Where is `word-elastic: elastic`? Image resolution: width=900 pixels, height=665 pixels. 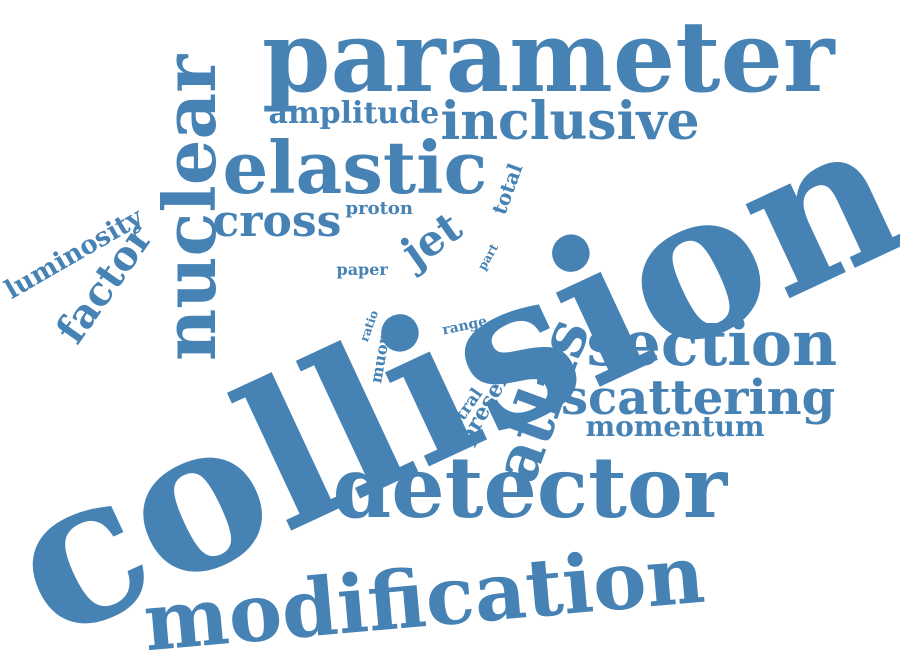
word-elastic: elastic is located at coordinates (355, 167).